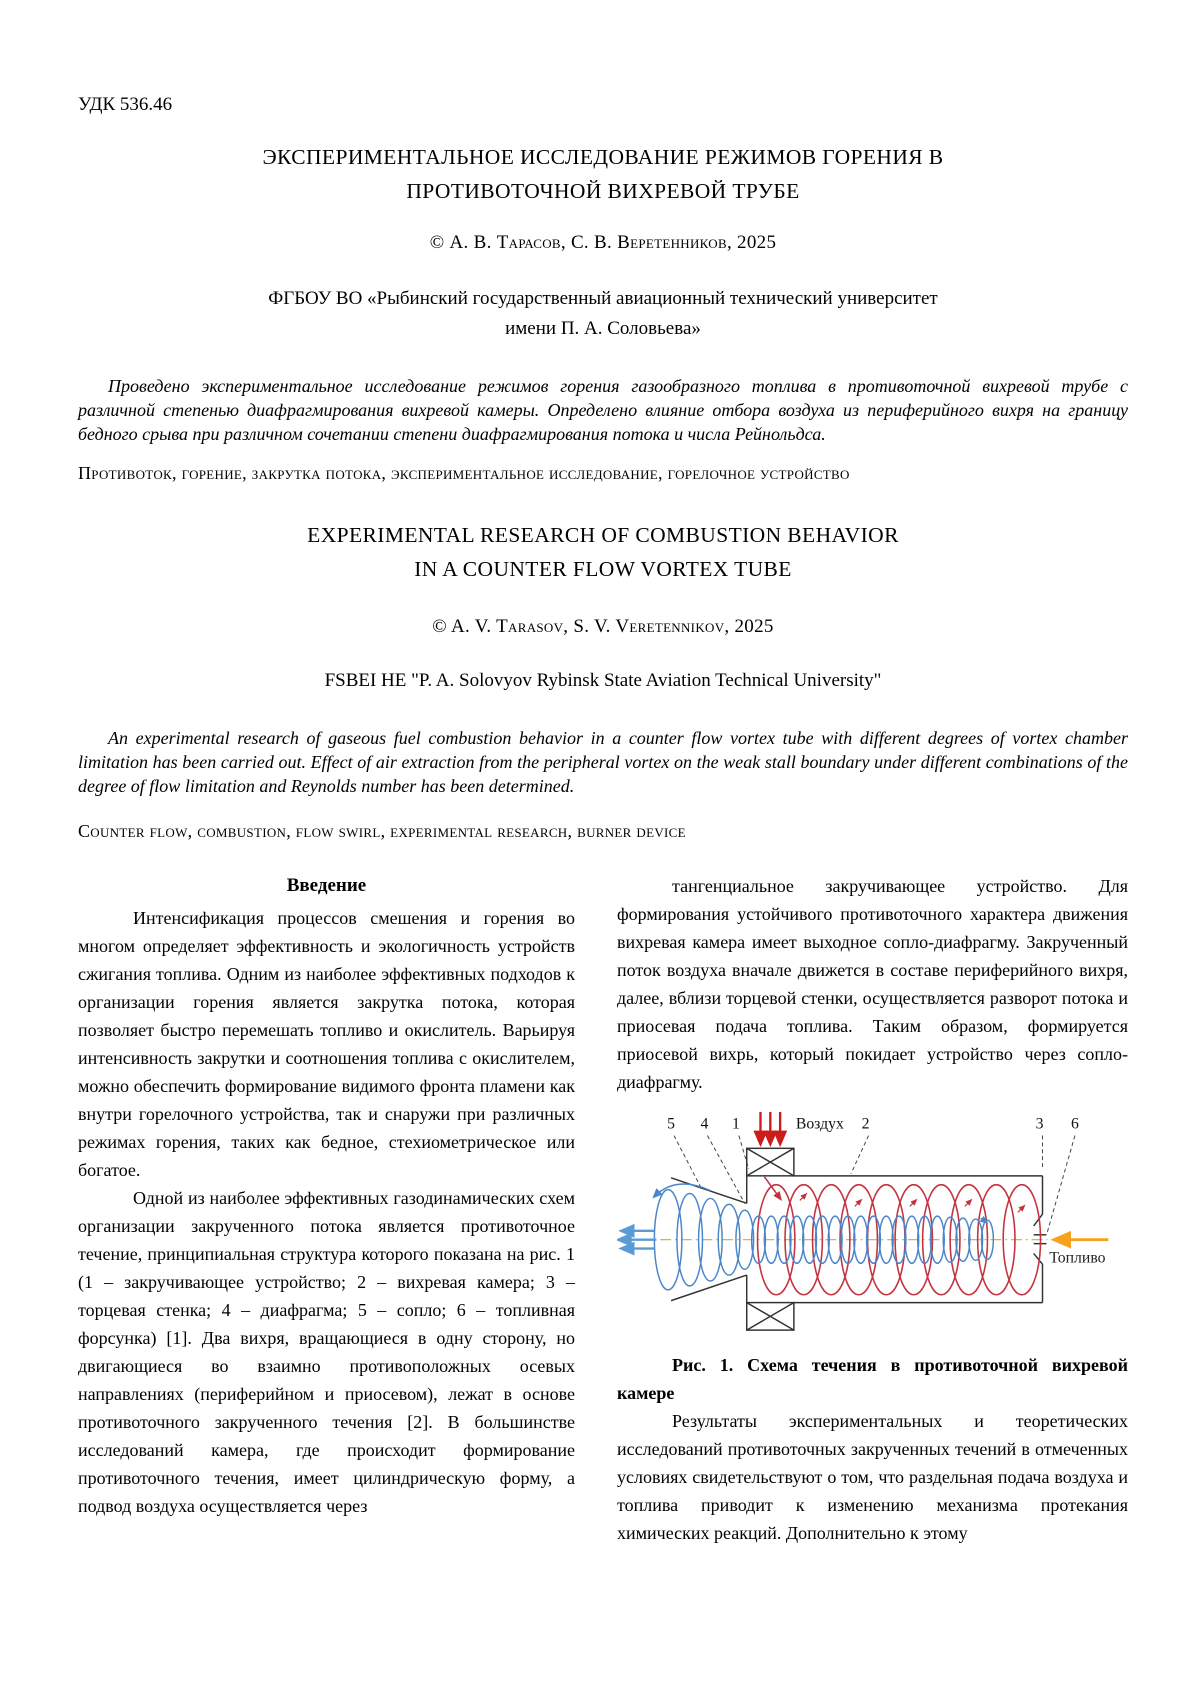 The height and width of the screenshot is (1698, 1200). Describe the element at coordinates (899, 1236) in the screenshot. I see `peripheral-vortex-red` at that location.